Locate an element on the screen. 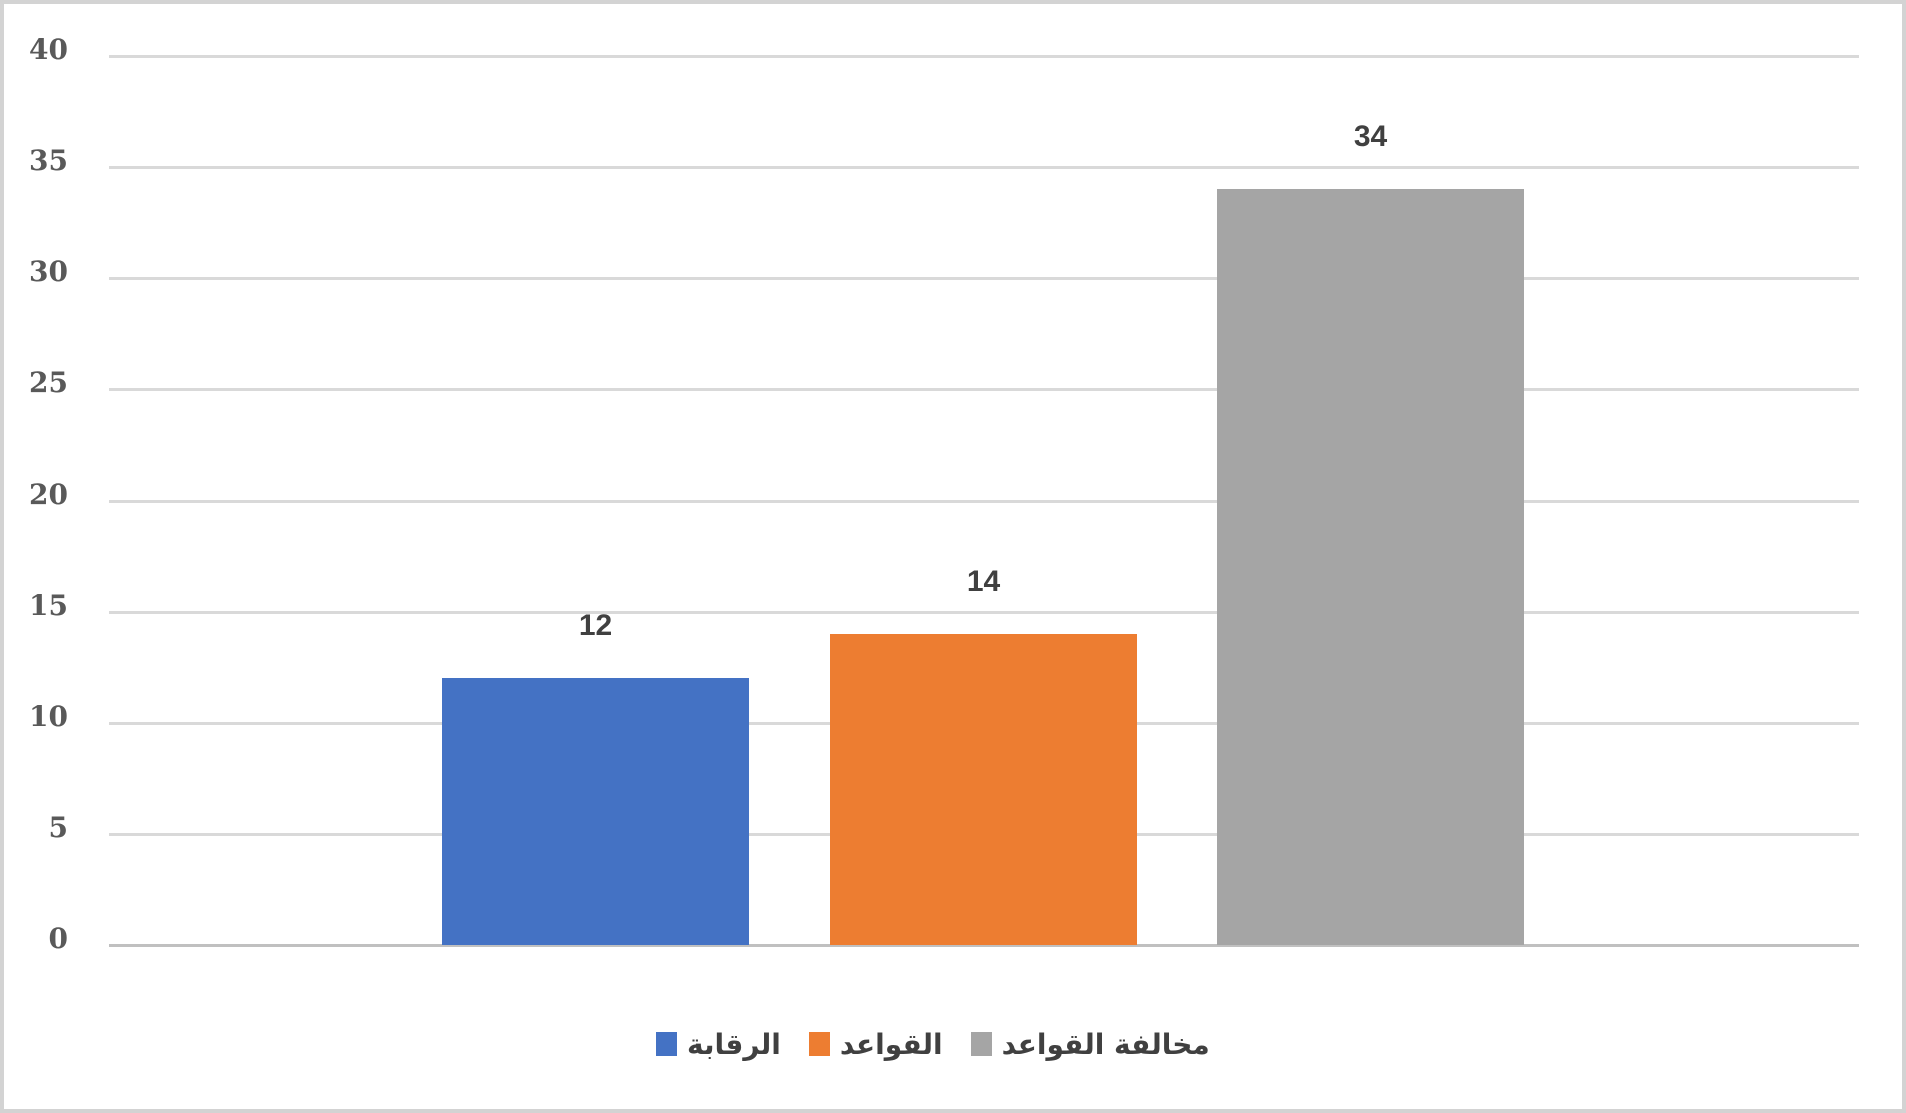  y-axis-tick-label: 5 is located at coordinates (58, 827).